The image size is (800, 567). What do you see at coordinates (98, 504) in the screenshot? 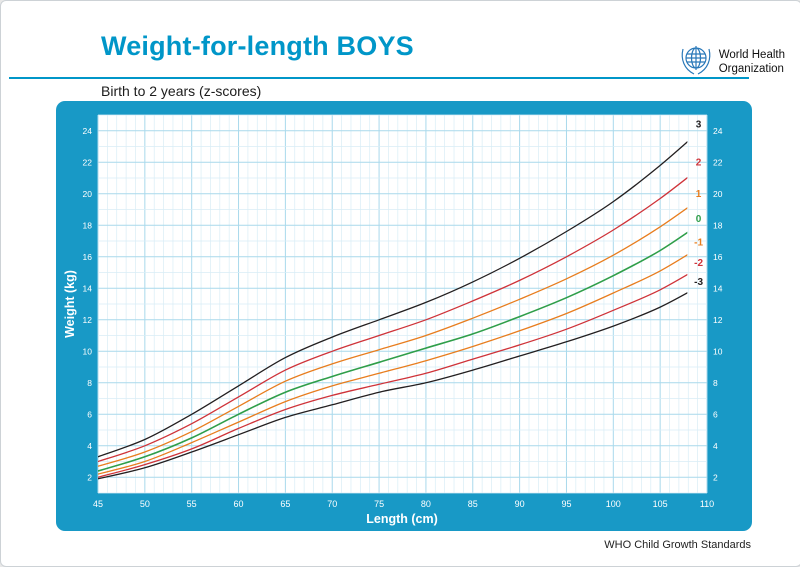
I see `svg-text: 45` at bounding box center [98, 504].